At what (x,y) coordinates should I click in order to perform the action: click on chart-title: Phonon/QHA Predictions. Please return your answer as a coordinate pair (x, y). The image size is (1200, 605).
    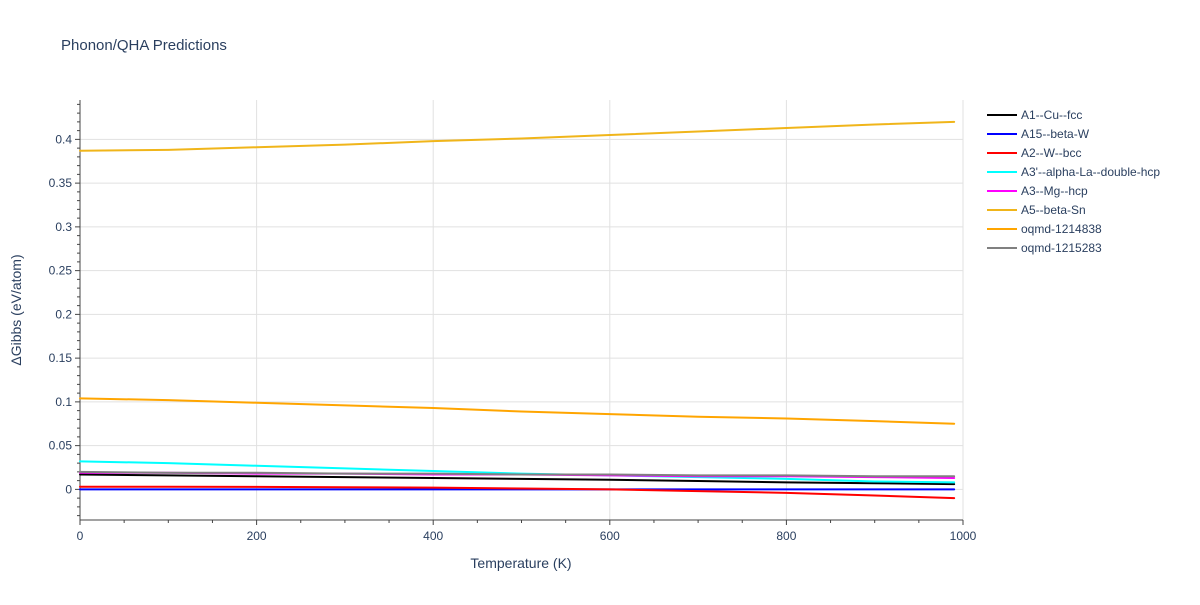
    Looking at the image, I should click on (144, 45).